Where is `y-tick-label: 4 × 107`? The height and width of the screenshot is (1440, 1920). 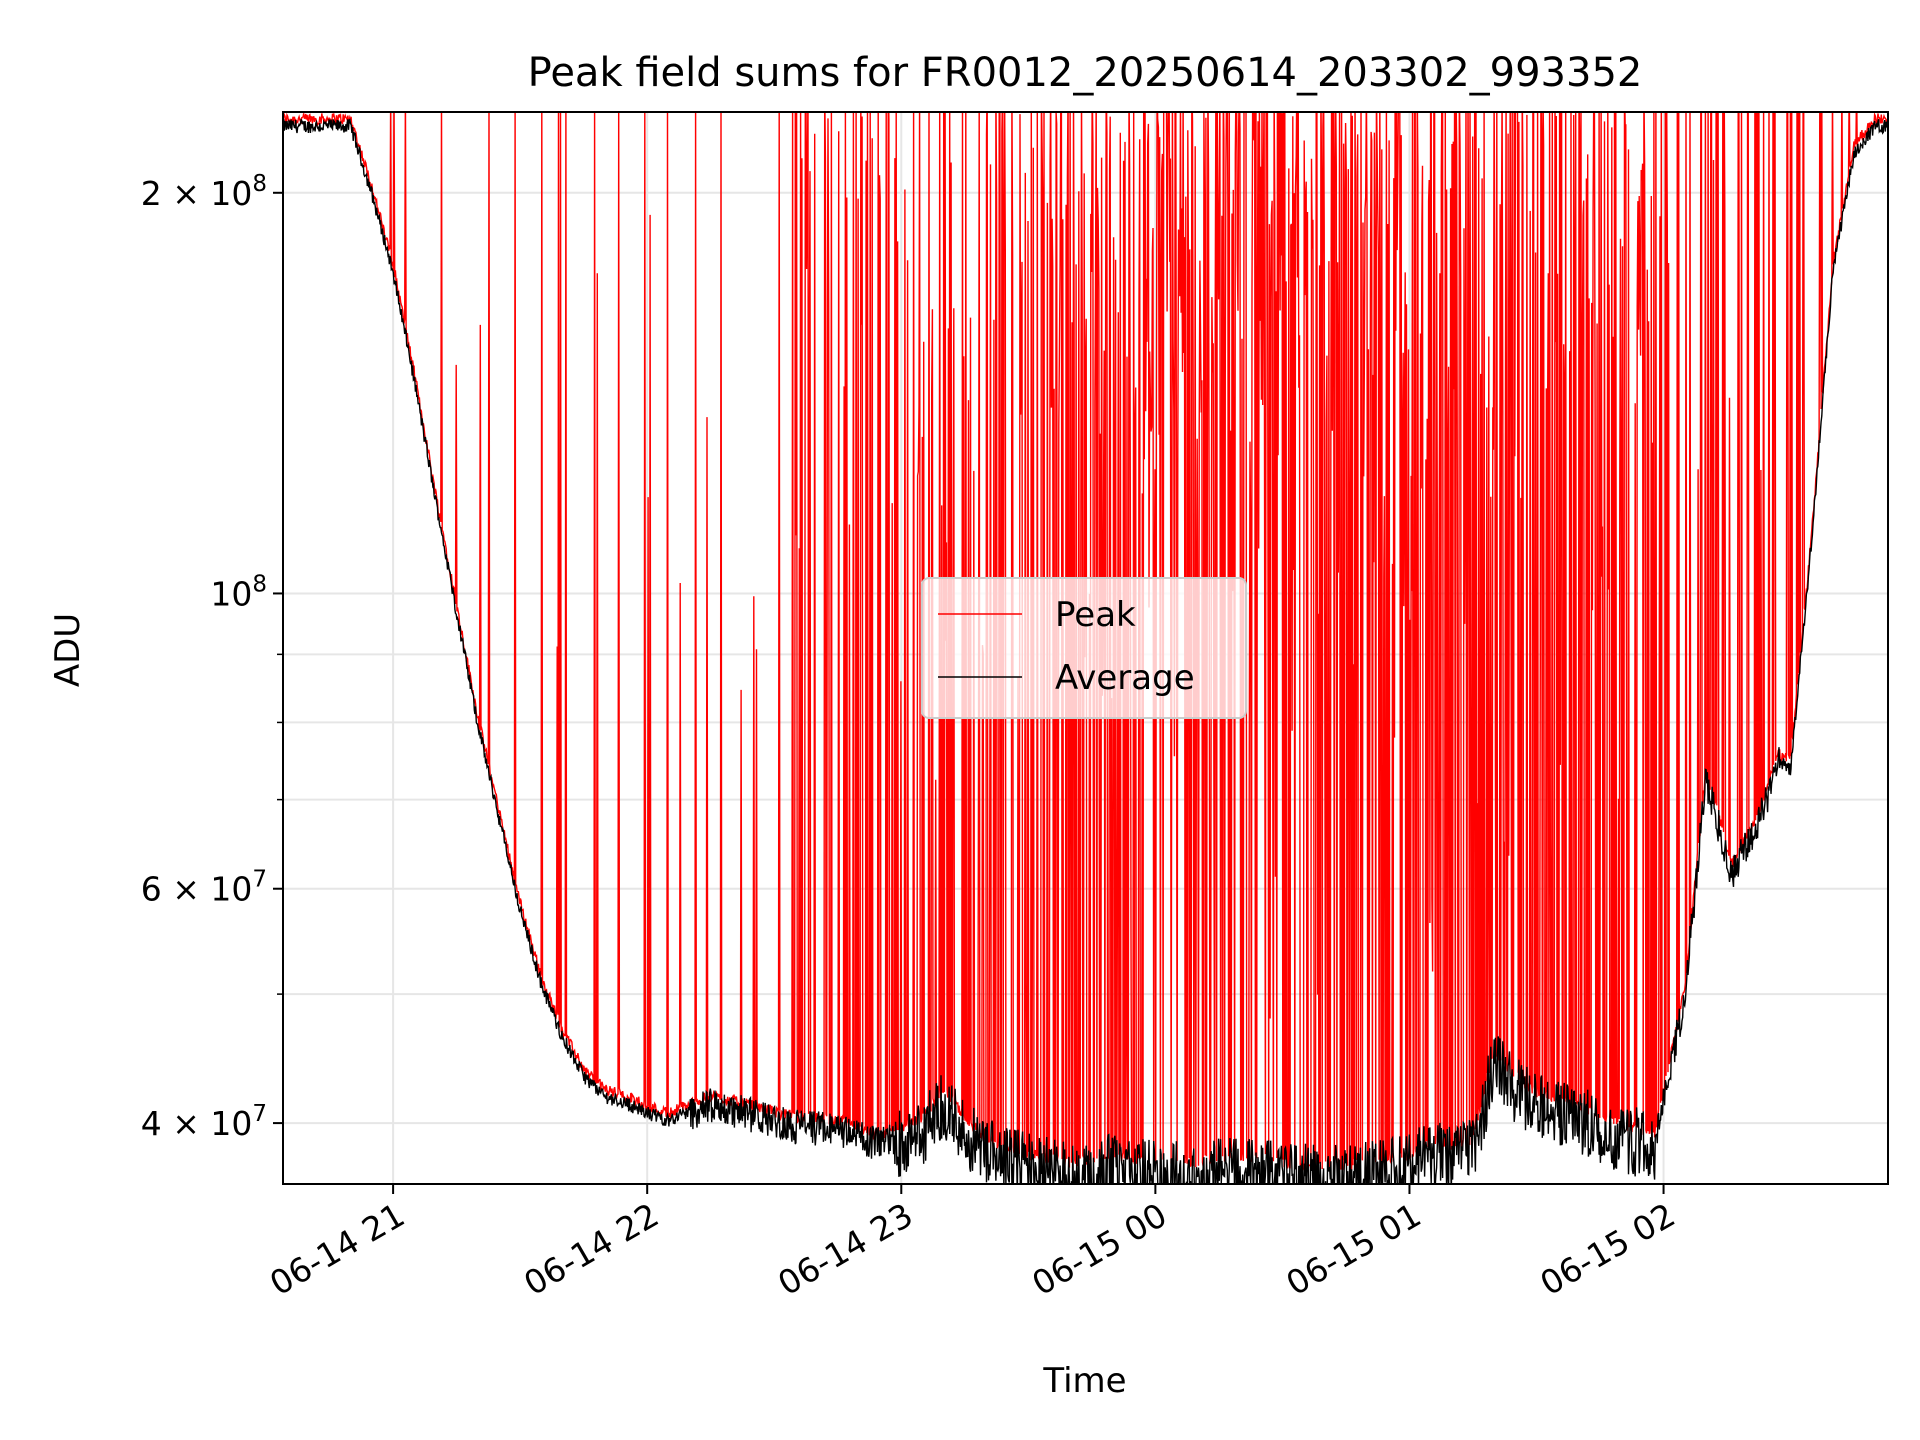
y-tick-label: 4 × 107 is located at coordinates (204, 1122).